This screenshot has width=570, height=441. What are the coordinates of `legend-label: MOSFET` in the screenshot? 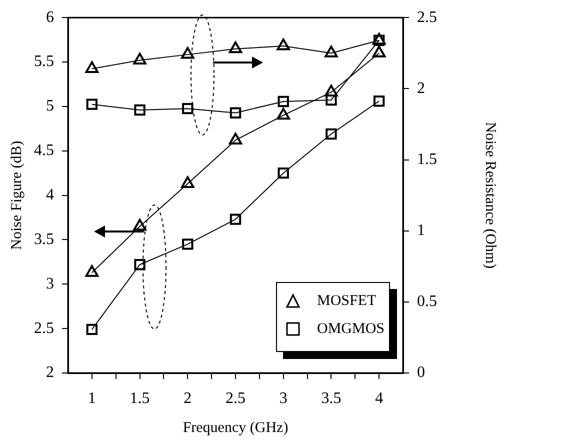 It's located at (346, 301).